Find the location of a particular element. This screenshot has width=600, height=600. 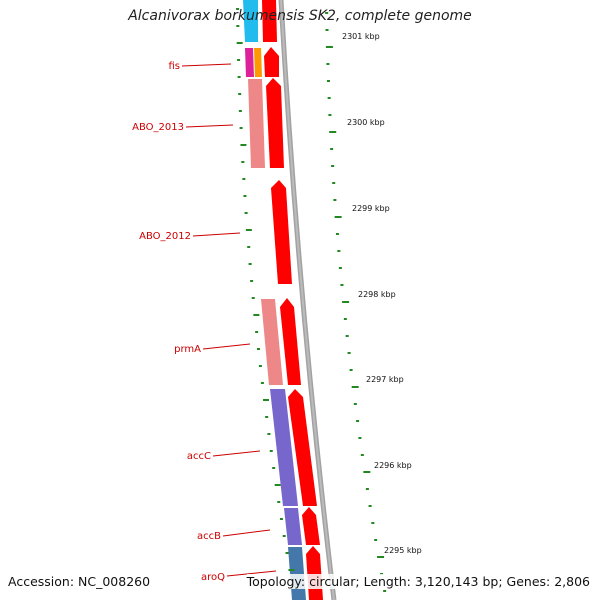

gene-block-accB is located at coordinates (293, 526).